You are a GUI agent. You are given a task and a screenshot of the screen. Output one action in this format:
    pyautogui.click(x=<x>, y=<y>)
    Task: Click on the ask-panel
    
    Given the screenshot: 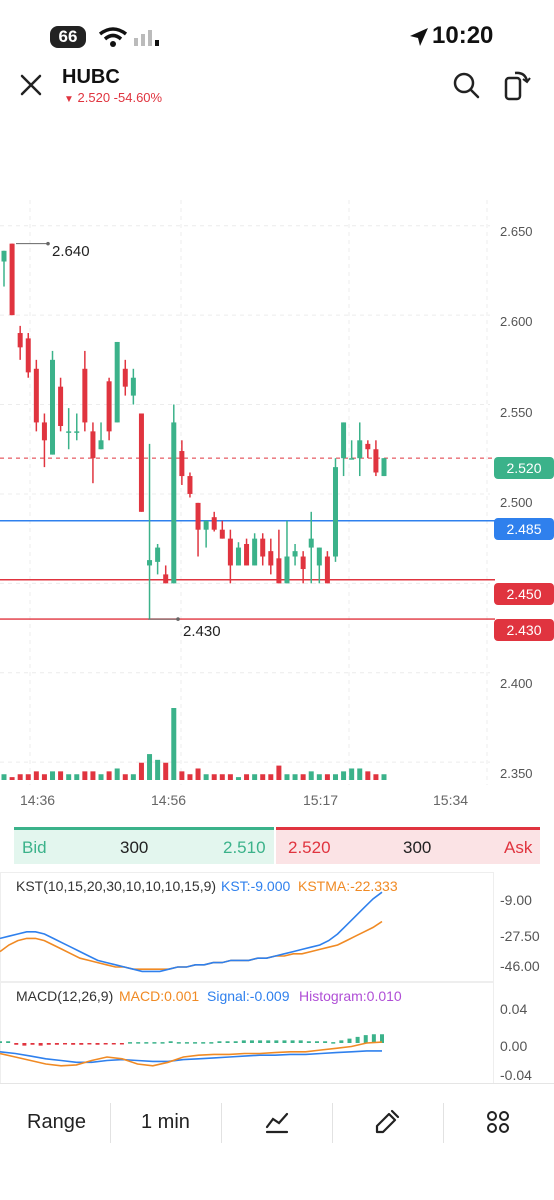 What is the action you would take?
    pyautogui.click(x=408, y=845)
    